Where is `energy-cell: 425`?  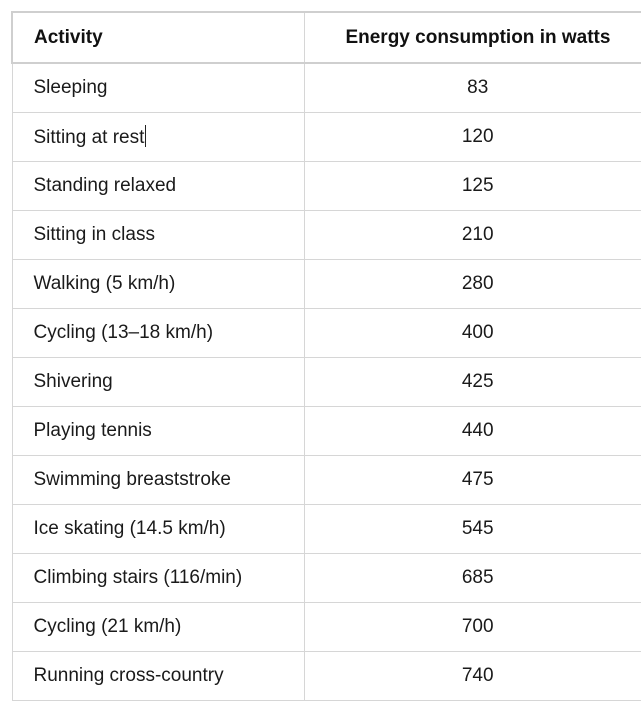
energy-cell: 425 is located at coordinates (472, 382).